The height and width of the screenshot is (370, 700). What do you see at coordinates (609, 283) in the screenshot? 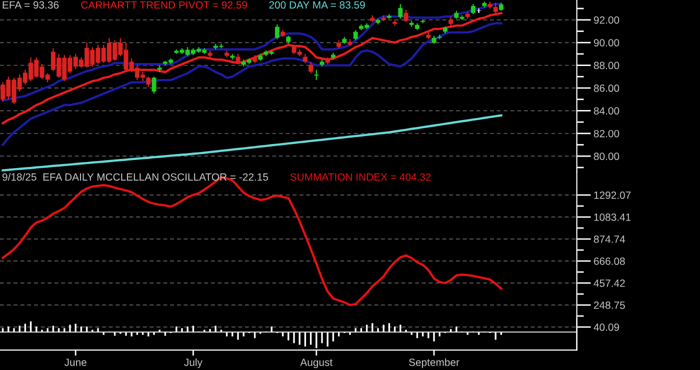
I see `y-tick-label: 457.42` at bounding box center [609, 283].